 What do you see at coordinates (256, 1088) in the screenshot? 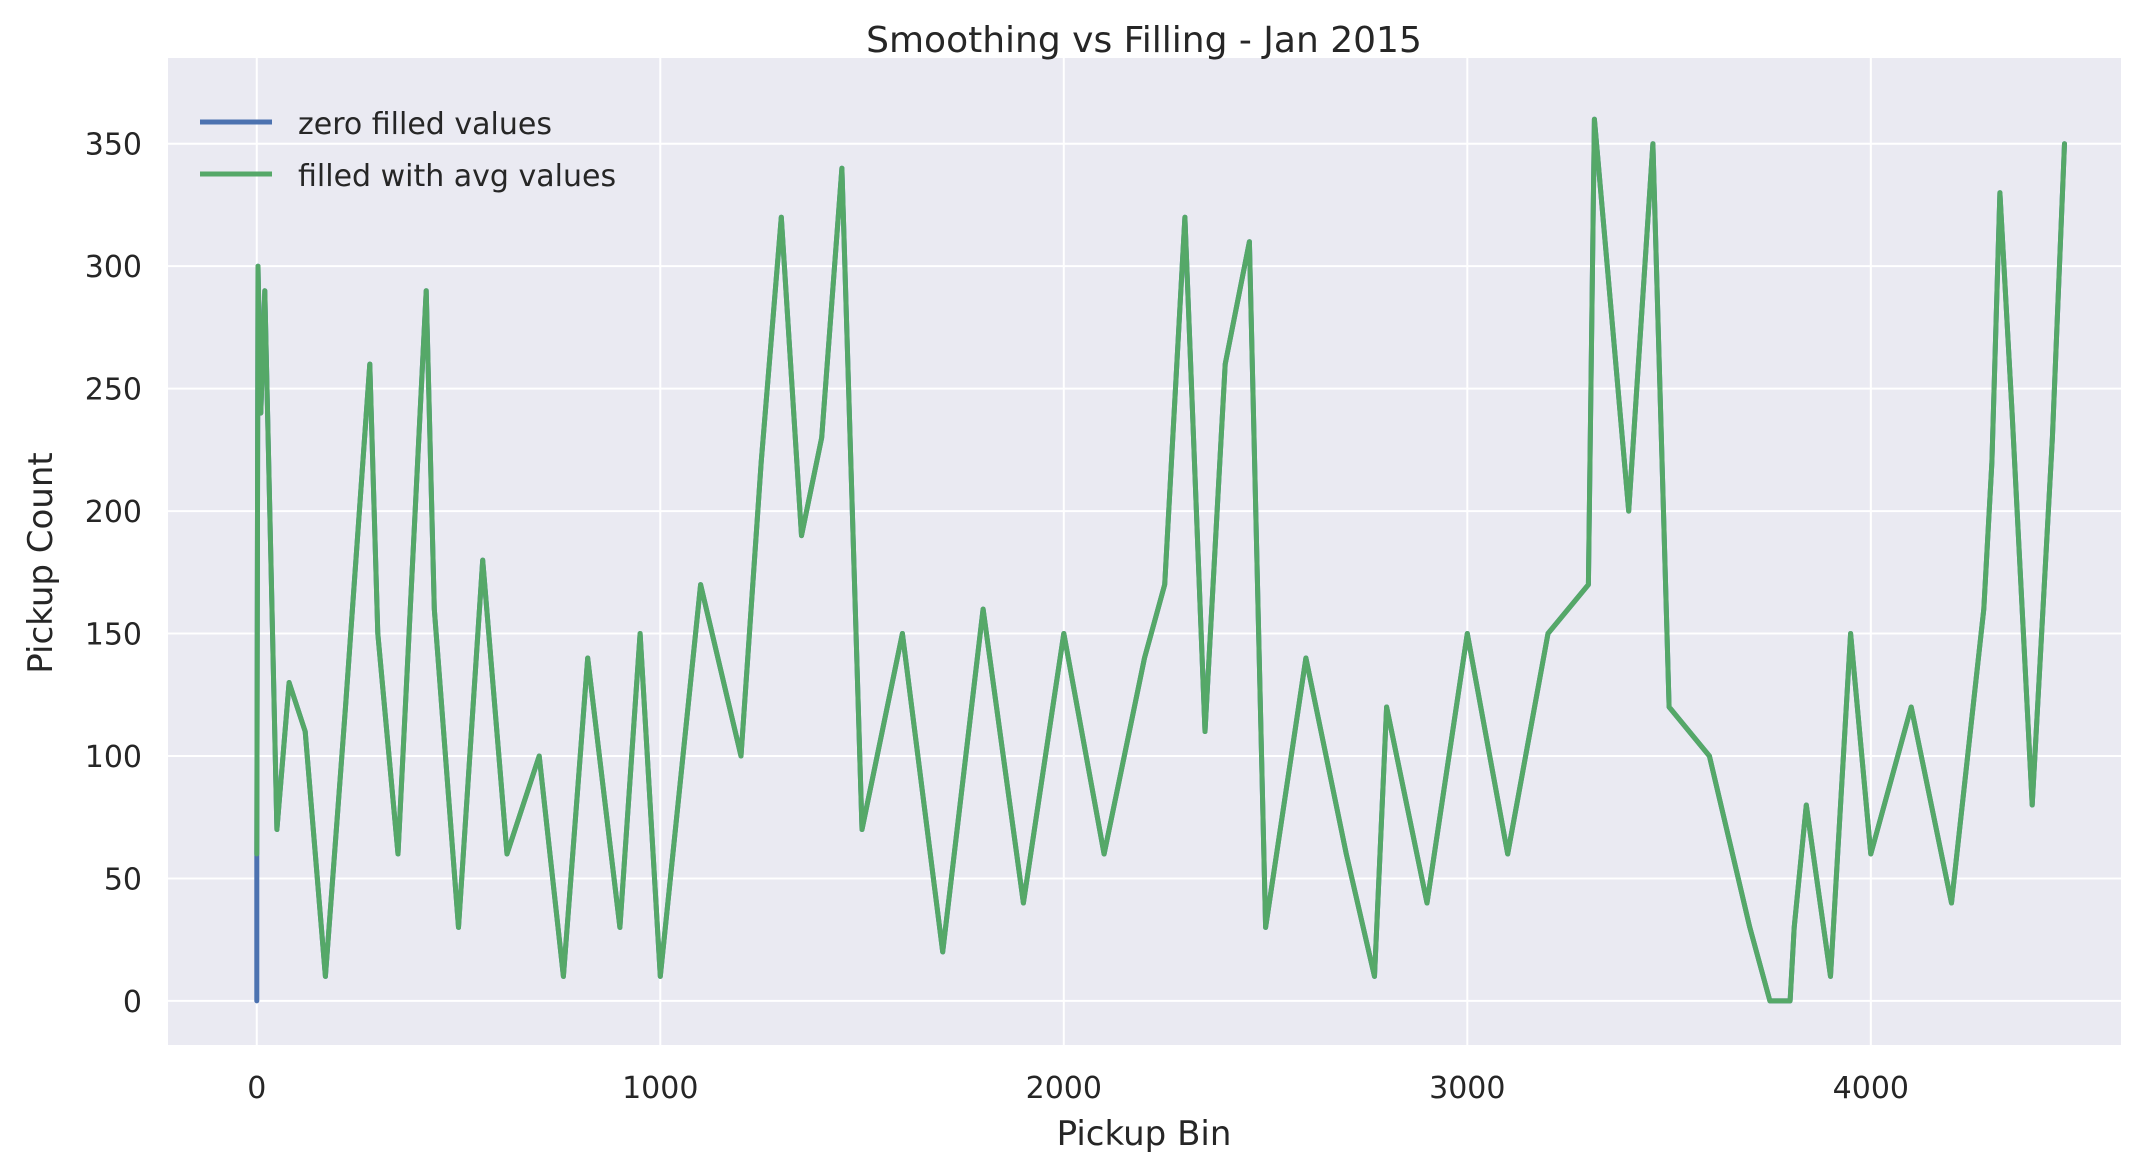
I see `x-tick-label: 0` at bounding box center [256, 1088].